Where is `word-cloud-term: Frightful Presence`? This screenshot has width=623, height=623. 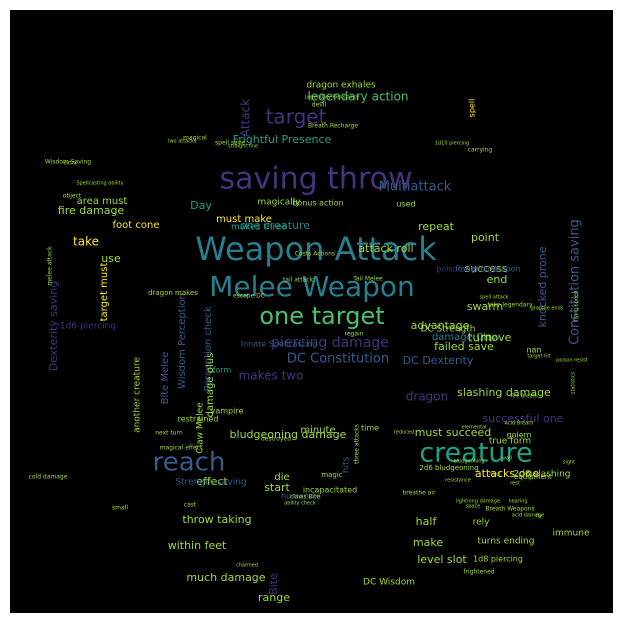 word-cloud-term: Frightful Presence is located at coordinates (282, 139).